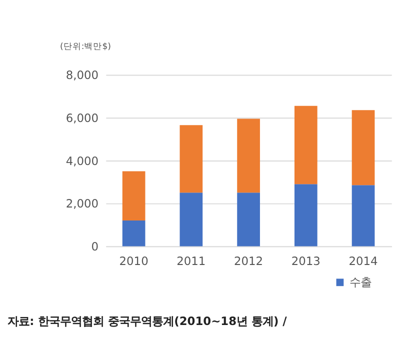 The image size is (399, 342). What do you see at coordinates (82, 117) in the screenshot?
I see `y-tick-label: 6,000` at bounding box center [82, 117].